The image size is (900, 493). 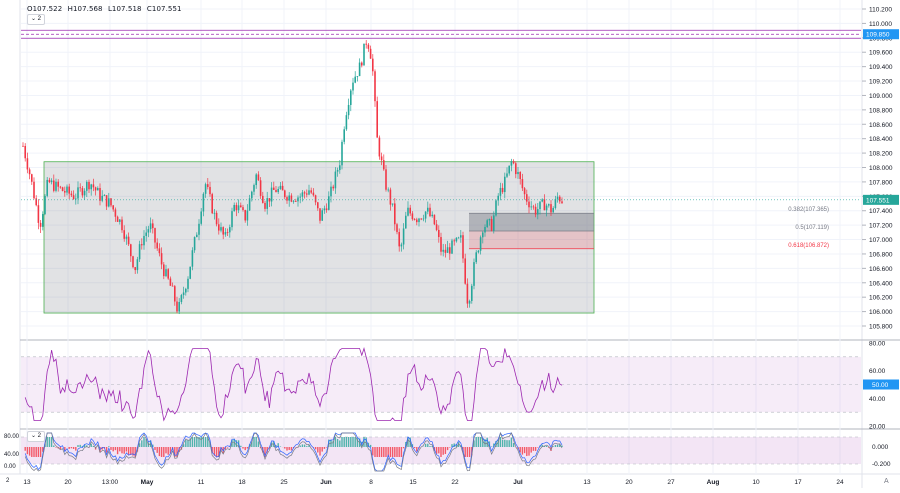 What do you see at coordinates (713, 482) in the screenshot?
I see `time-tick-label: Aug` at bounding box center [713, 482].